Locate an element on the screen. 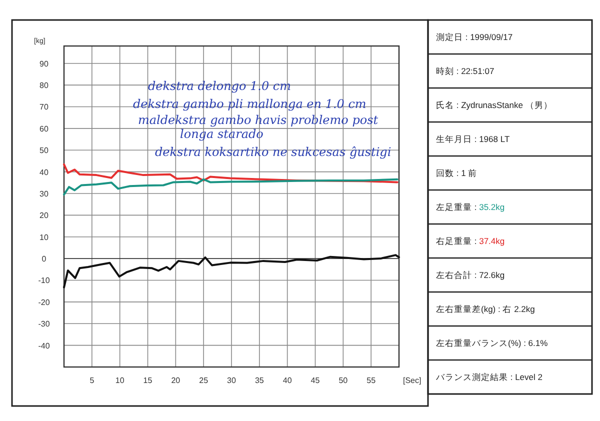 This screenshot has width=600, height=421. x-tick-label: 25 is located at coordinates (204, 380).